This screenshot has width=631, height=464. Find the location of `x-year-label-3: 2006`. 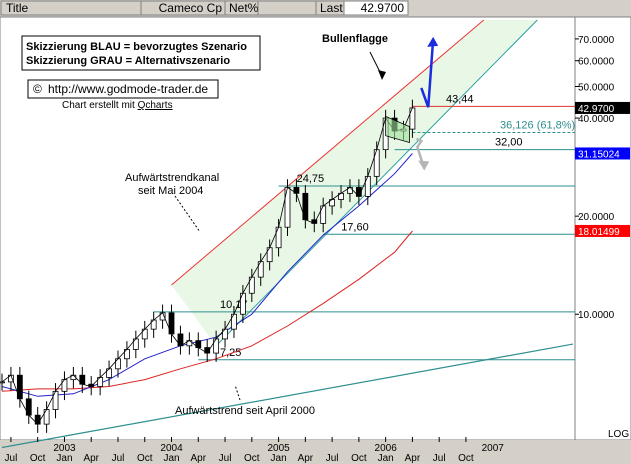

x-year-label-3: 2006 is located at coordinates (386, 448).